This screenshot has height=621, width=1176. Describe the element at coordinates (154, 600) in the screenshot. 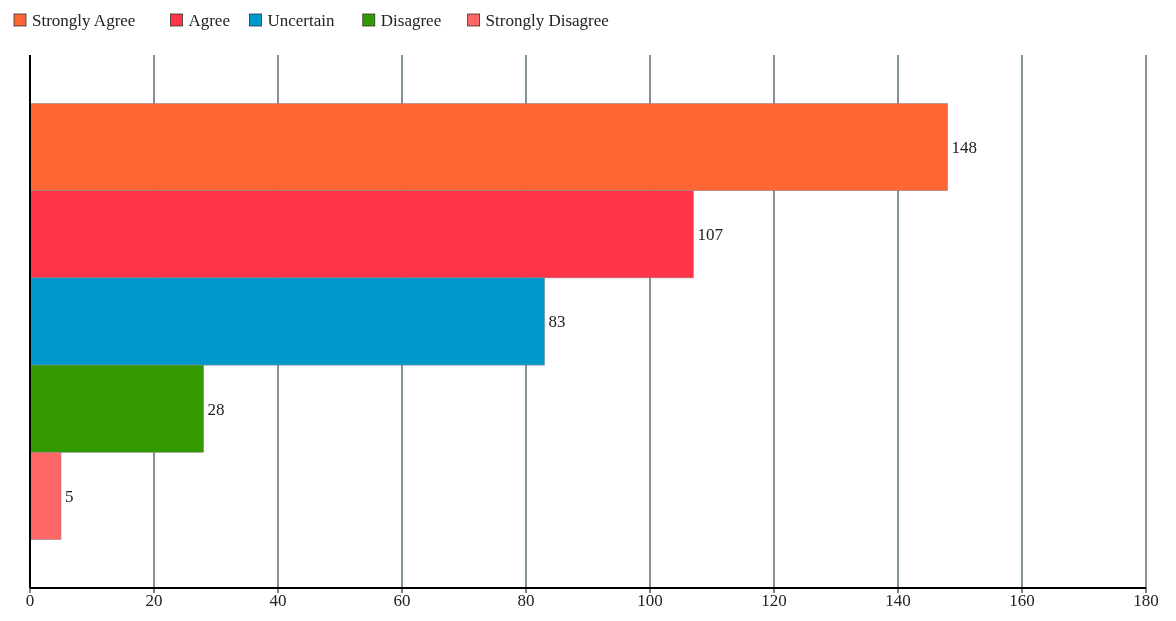

I see `x-tick-label: 20` at that location.